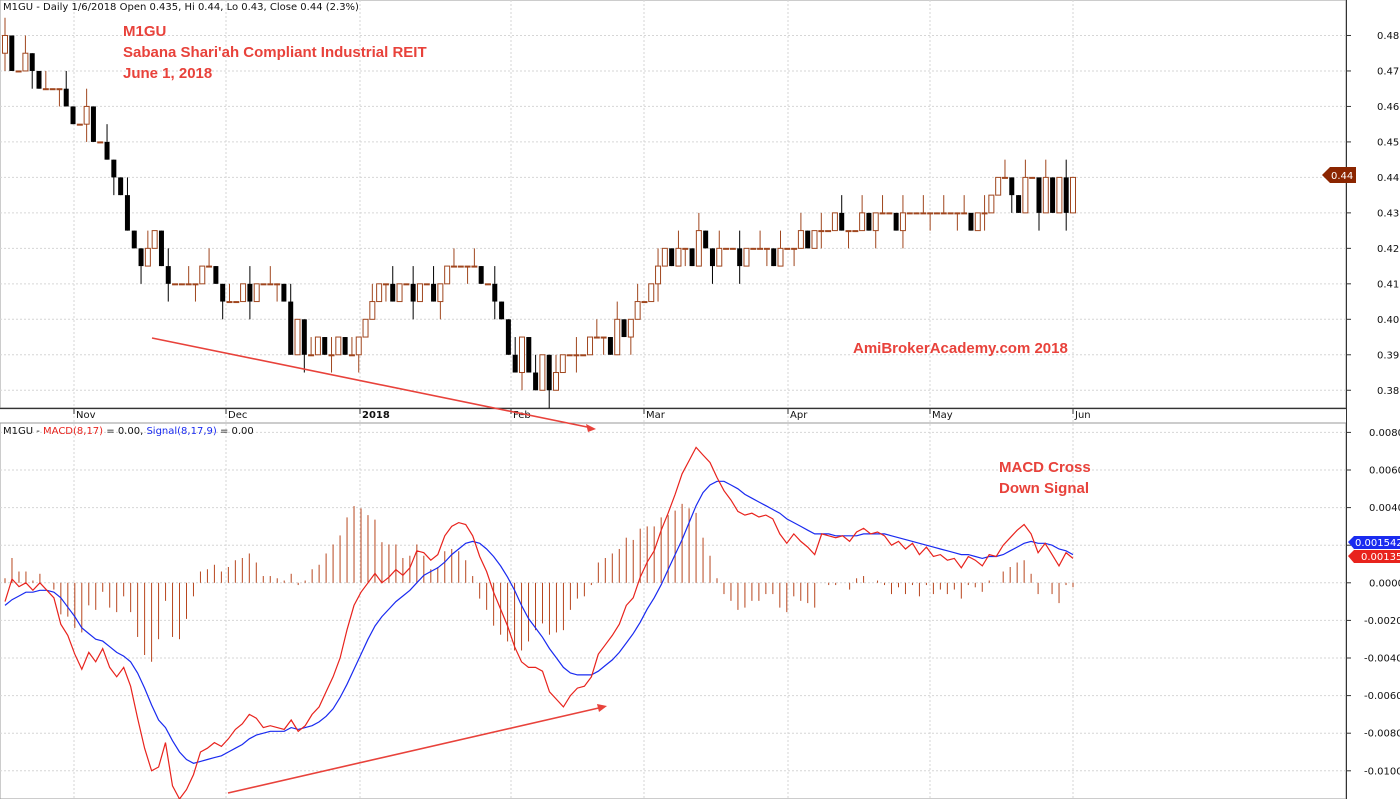 This screenshot has height=799, width=1400. What do you see at coordinates (1388, 213) in the screenshot?
I see `price-tick-label: 0.43` at bounding box center [1388, 213].